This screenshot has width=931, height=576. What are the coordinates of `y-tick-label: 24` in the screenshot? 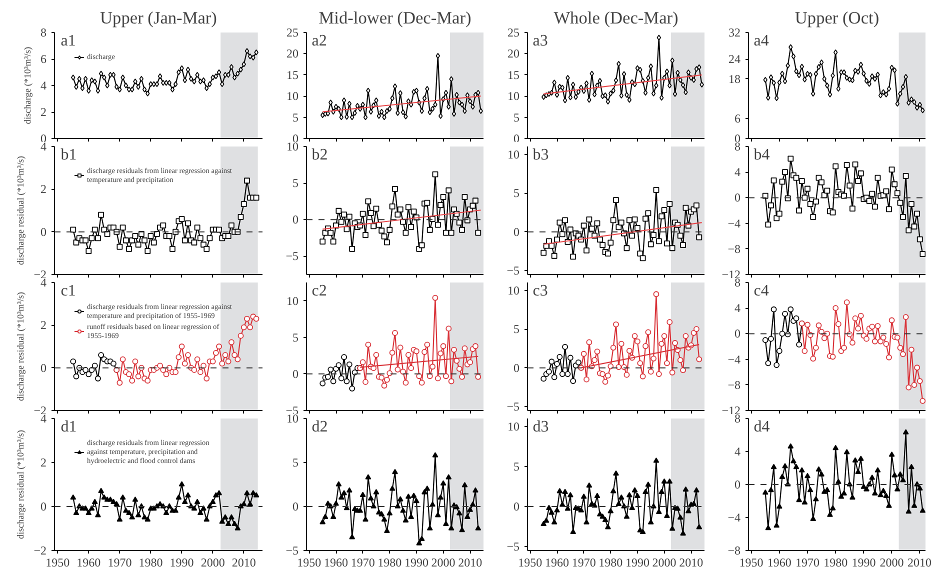 It's located at (734, 59).